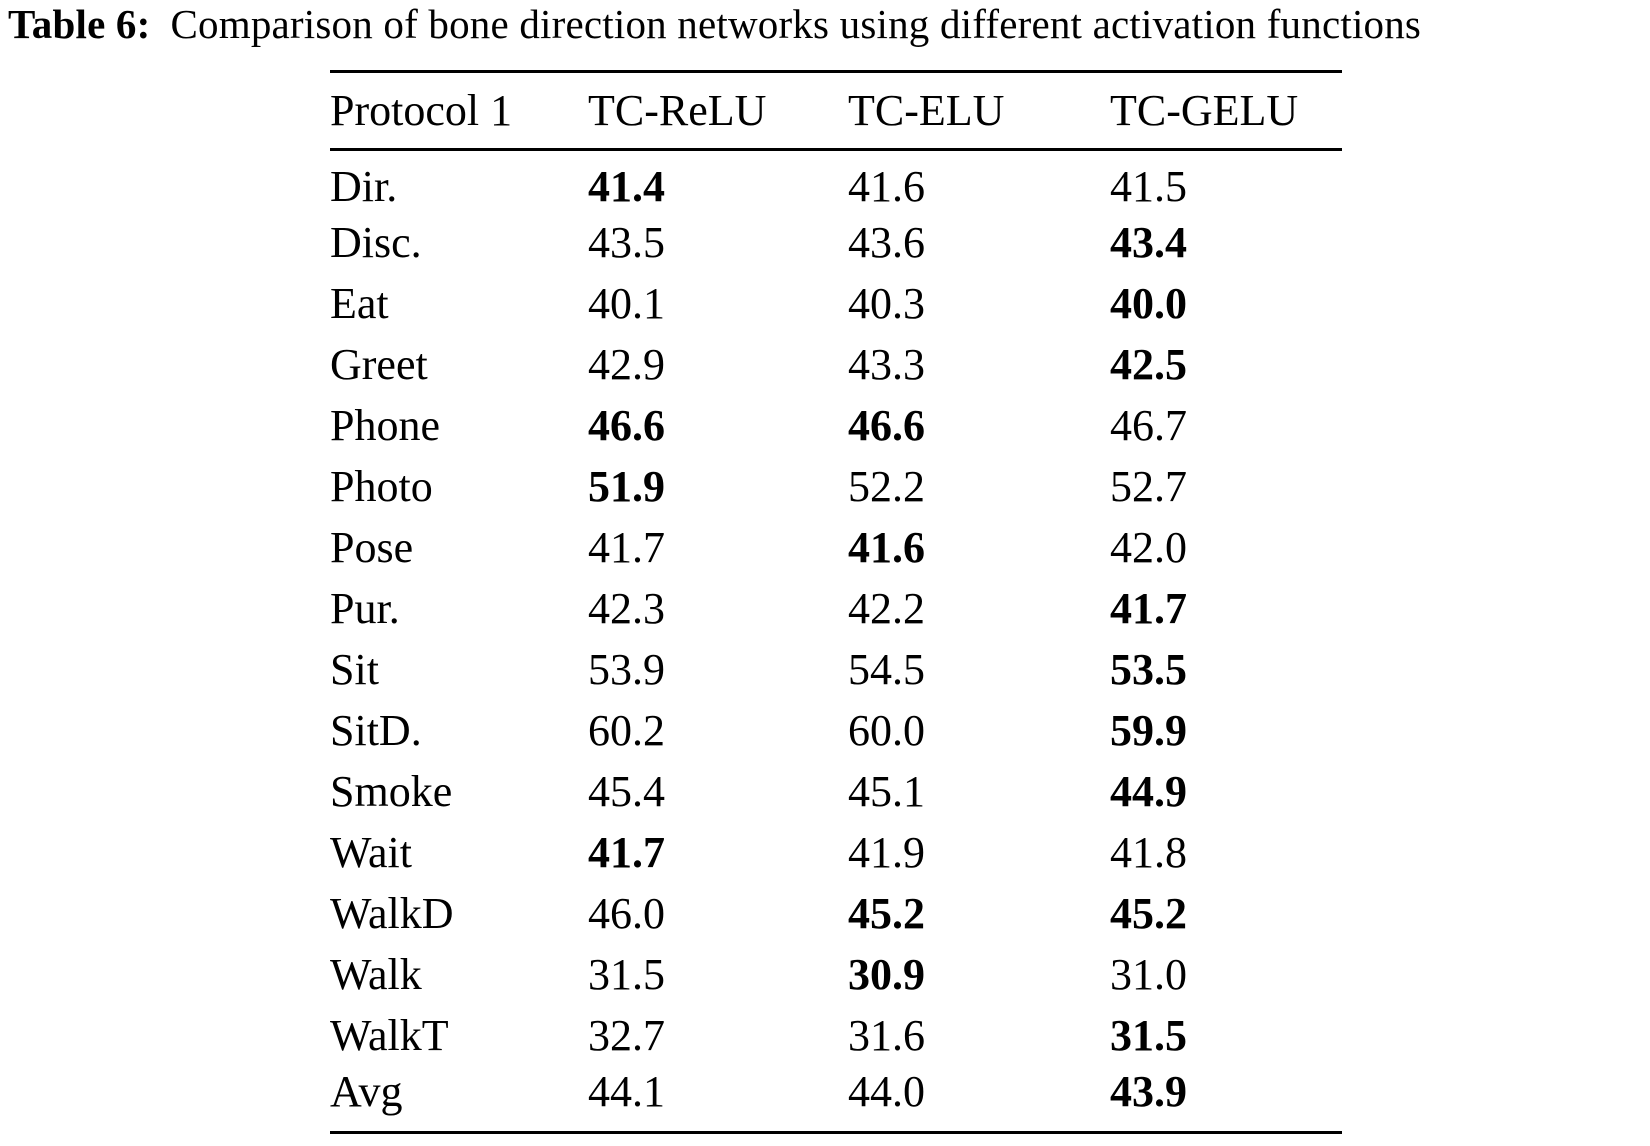 The image size is (1650, 1146). Describe the element at coordinates (1148, 486) in the screenshot. I see `value-cell: 52.7` at that location.